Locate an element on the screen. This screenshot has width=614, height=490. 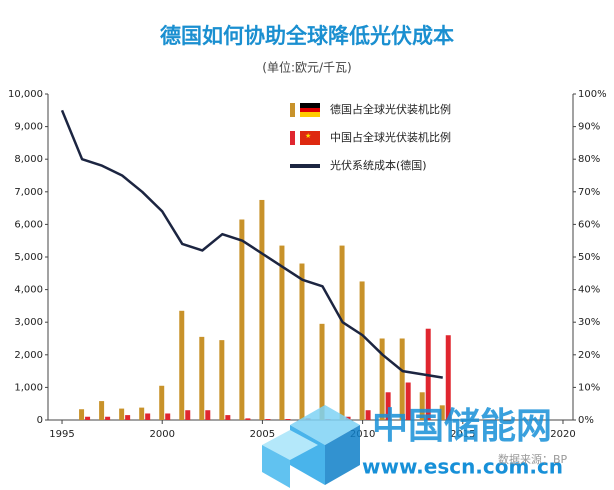
y2-tick-label: 40% is located at coordinates (589, 290).